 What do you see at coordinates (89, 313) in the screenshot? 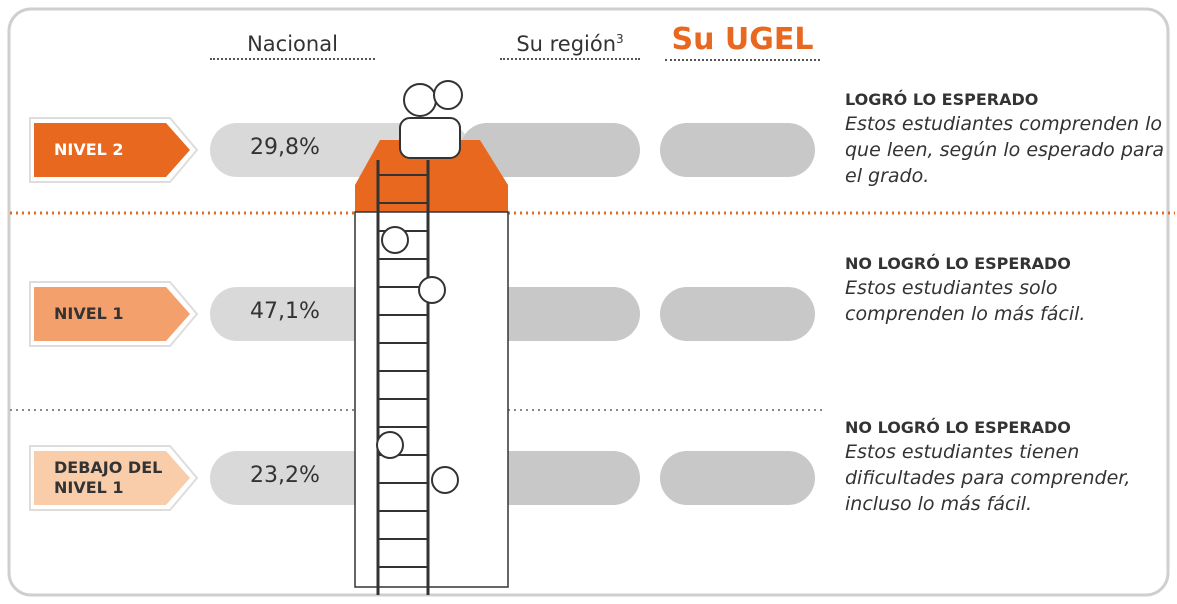
I see `level-label: NIVEL 1` at bounding box center [89, 313].